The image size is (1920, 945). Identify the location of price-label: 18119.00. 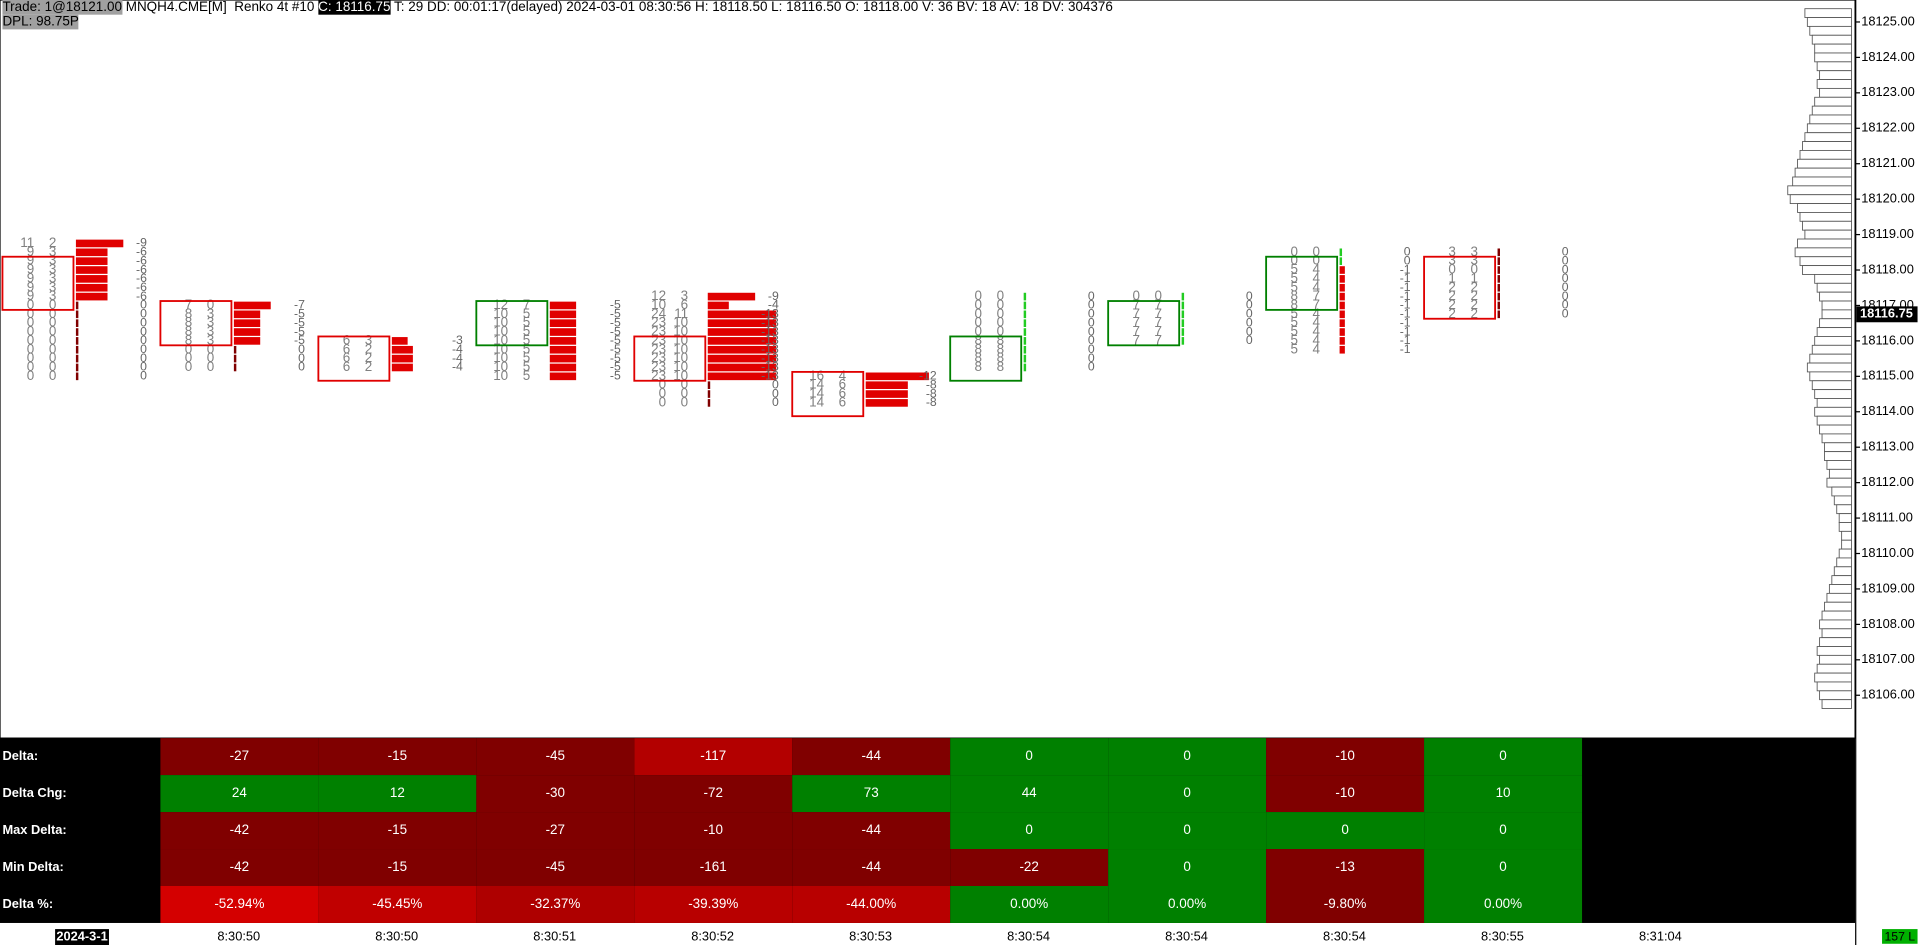
(1887, 233).